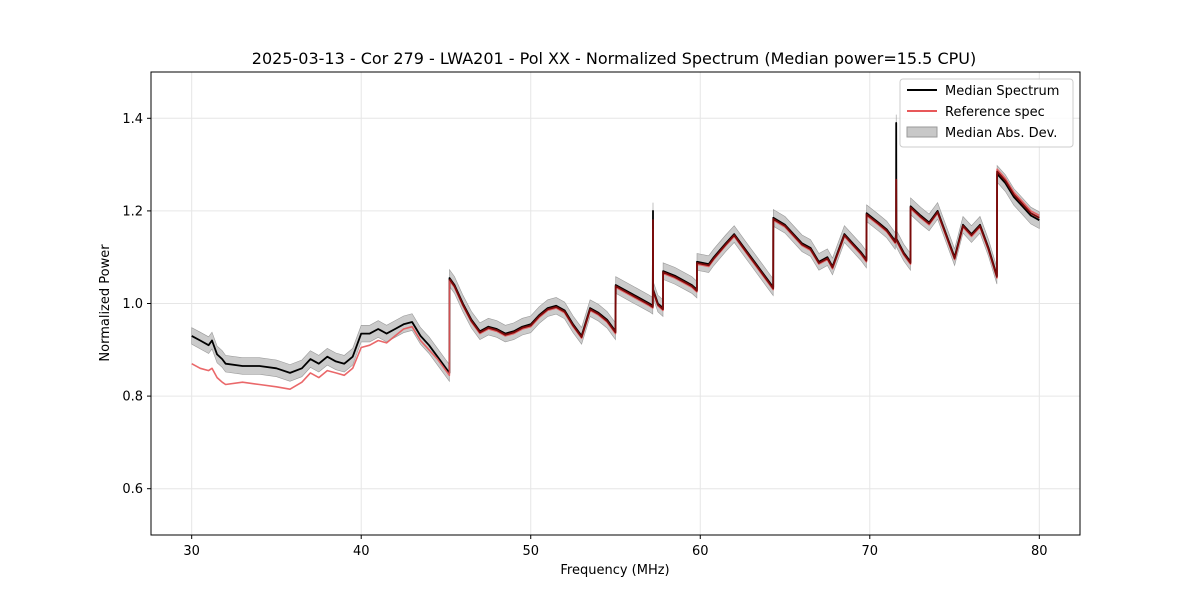 This screenshot has width=1200, height=600. I want to click on x-tick-label: 40, so click(361, 551).